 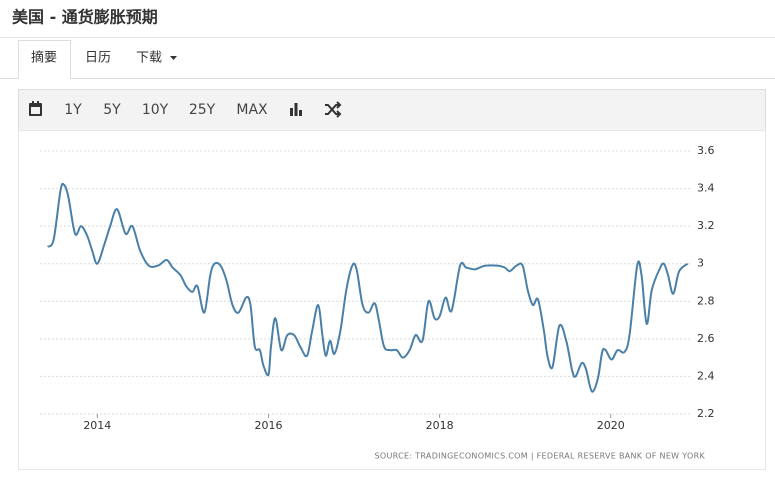 What do you see at coordinates (706, 188) in the screenshot?
I see `y-tick-label: 3.4` at bounding box center [706, 188].